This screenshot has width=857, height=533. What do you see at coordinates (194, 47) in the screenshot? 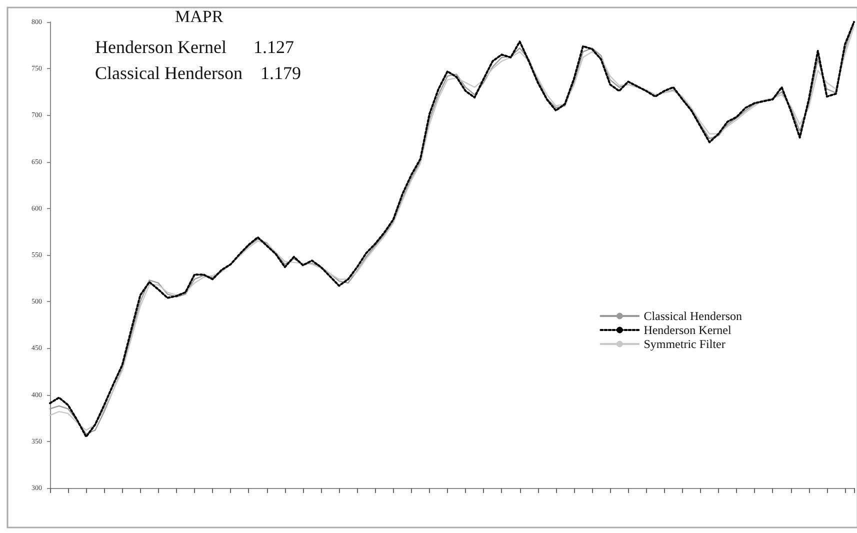
I see `annotation: Henderson Kernel 1.127` at bounding box center [194, 47].